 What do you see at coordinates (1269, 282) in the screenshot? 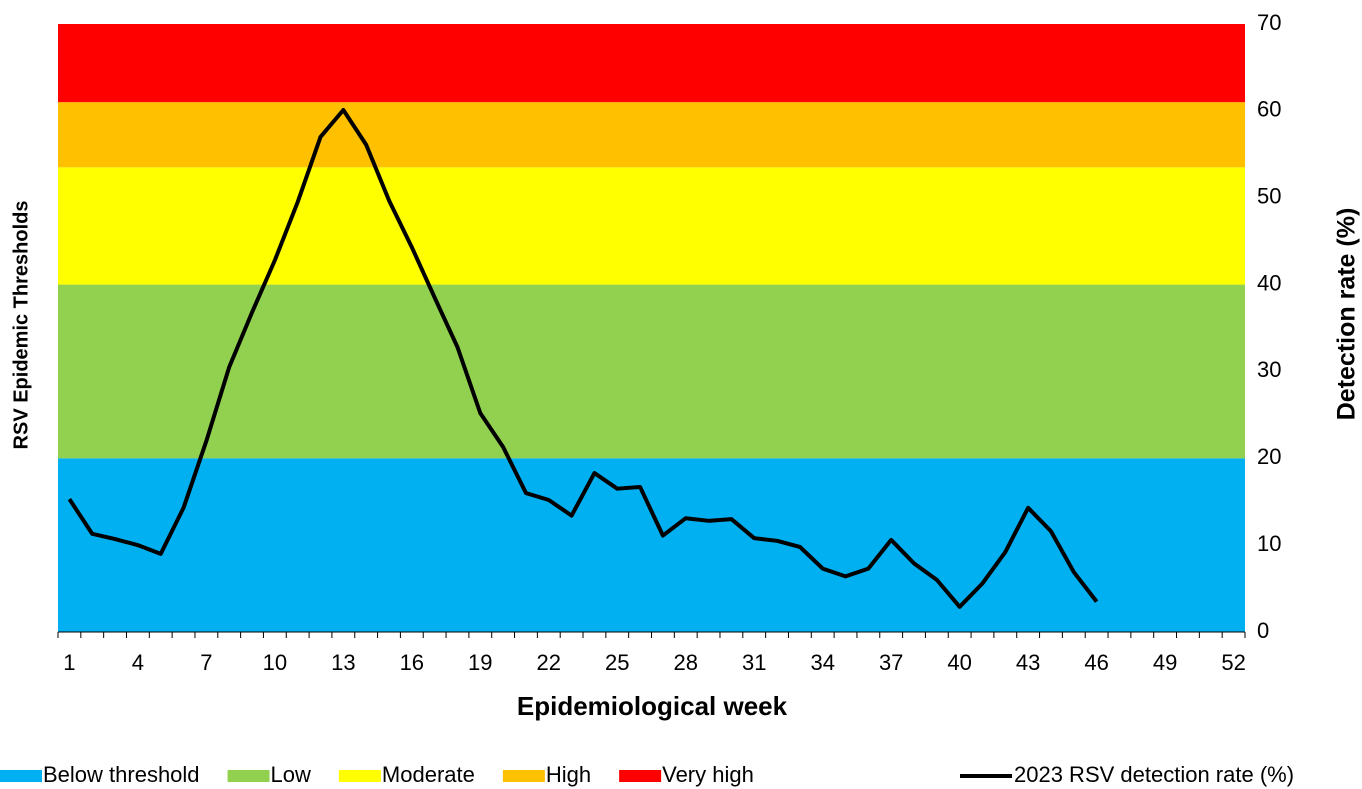
I see `y-tick-label: 40` at bounding box center [1269, 282].